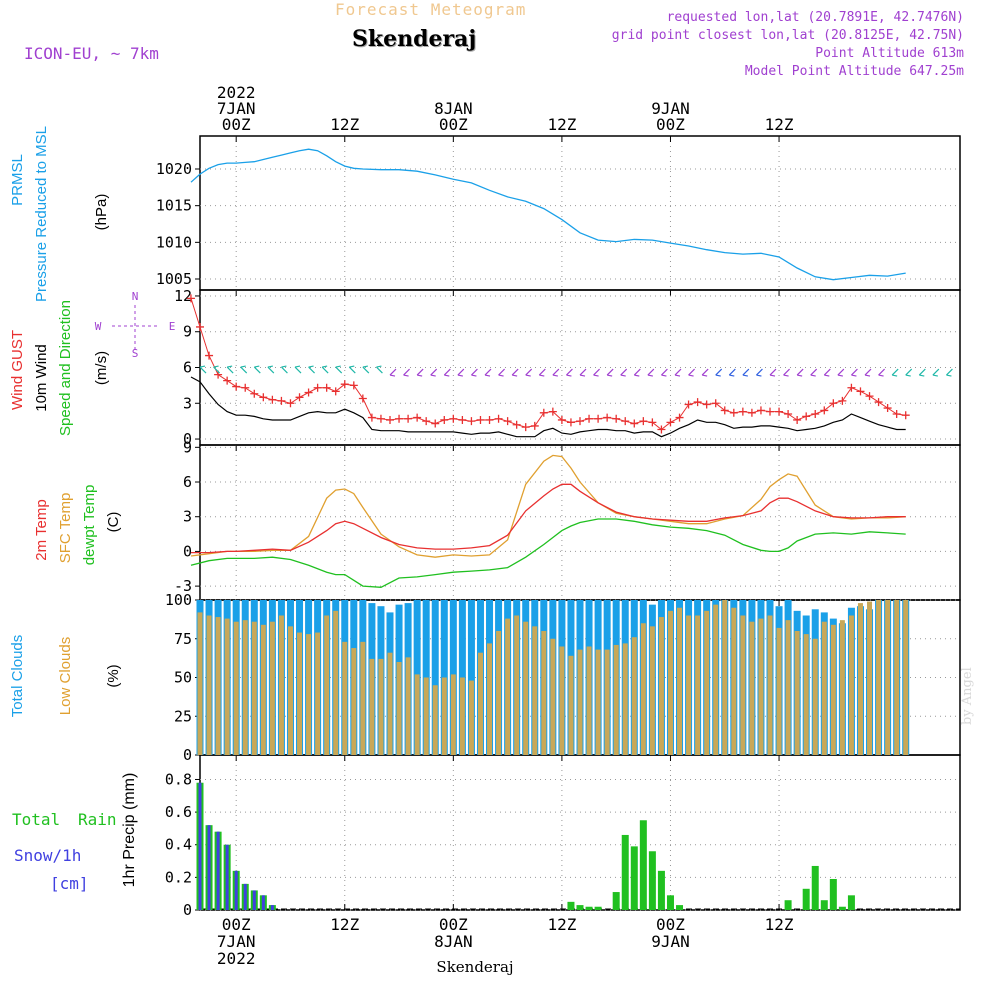 The height and width of the screenshot is (1000, 1000). What do you see at coordinates (183, 716) in the screenshot?
I see `y-tick-label: 25` at bounding box center [183, 716].